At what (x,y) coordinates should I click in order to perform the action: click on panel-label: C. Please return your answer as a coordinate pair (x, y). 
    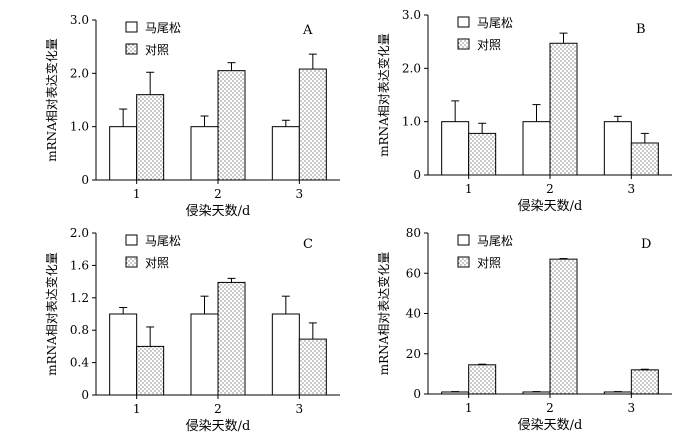
    Looking at the image, I should click on (308, 244).